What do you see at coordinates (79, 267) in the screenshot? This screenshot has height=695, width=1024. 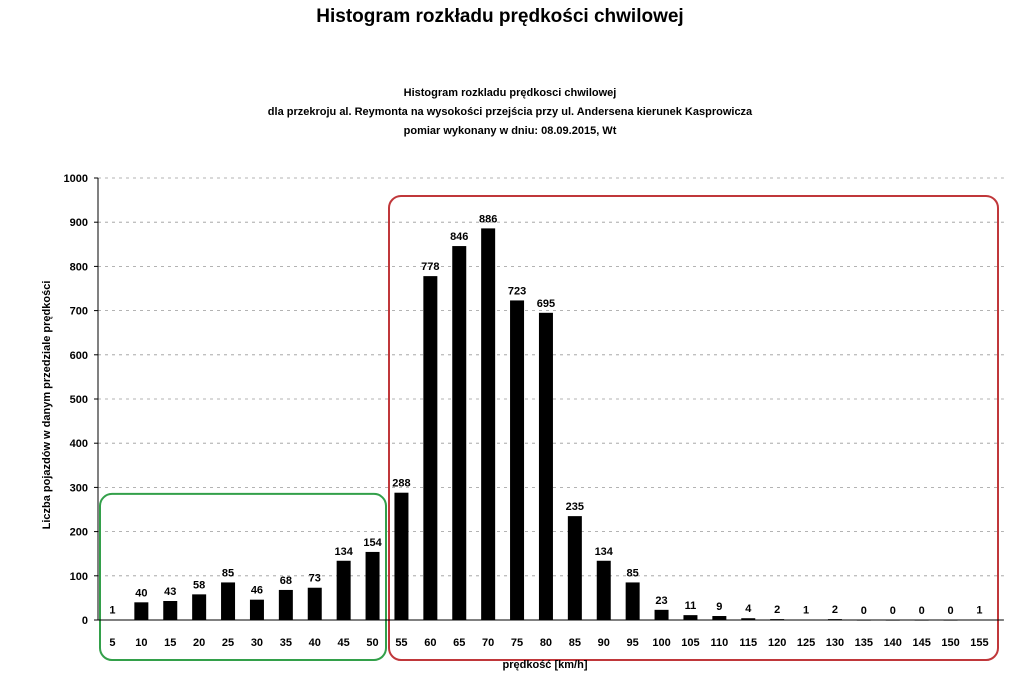 I see `y-tick-label: 800` at bounding box center [79, 267].